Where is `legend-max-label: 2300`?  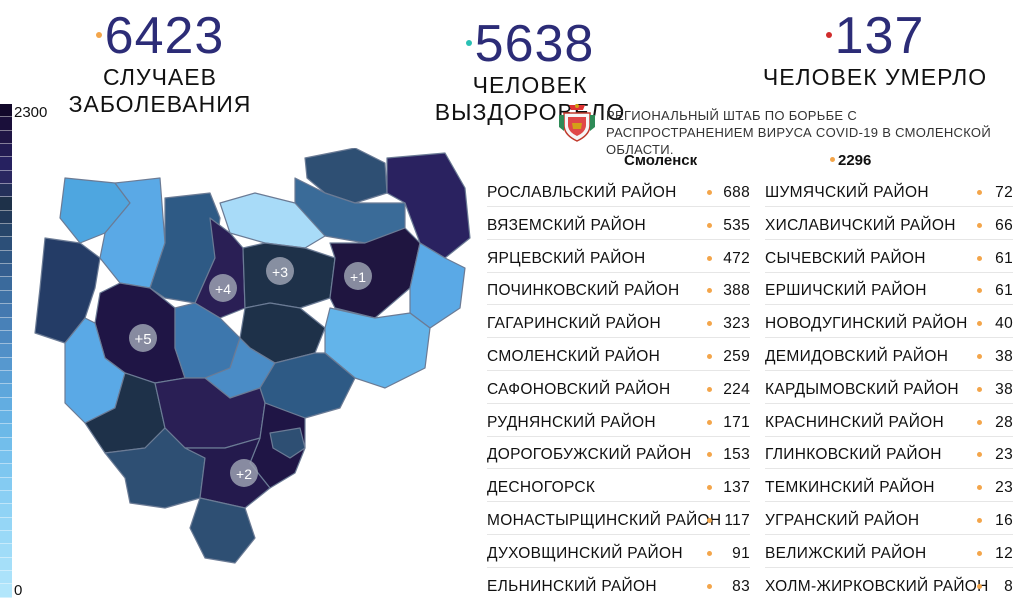 legend-max-label: 2300 is located at coordinates (31, 112).